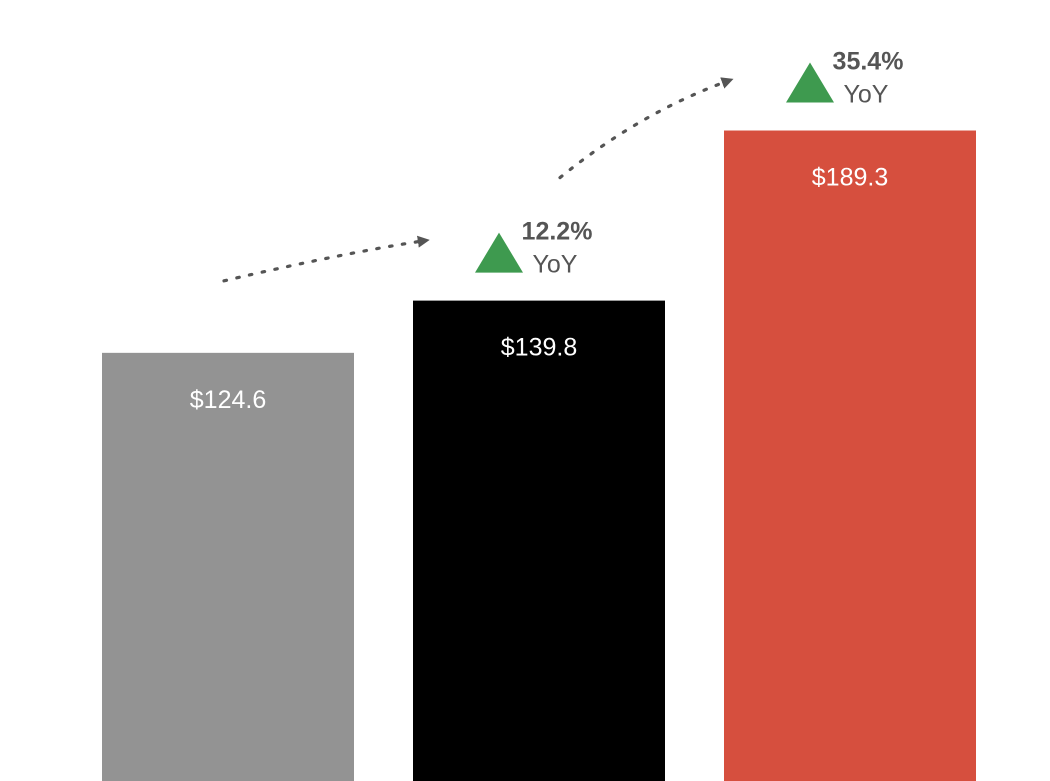 This screenshot has width=1050, height=781. What do you see at coordinates (868, 62) in the screenshot?
I see `growth-percent-2: 35.4%` at bounding box center [868, 62].